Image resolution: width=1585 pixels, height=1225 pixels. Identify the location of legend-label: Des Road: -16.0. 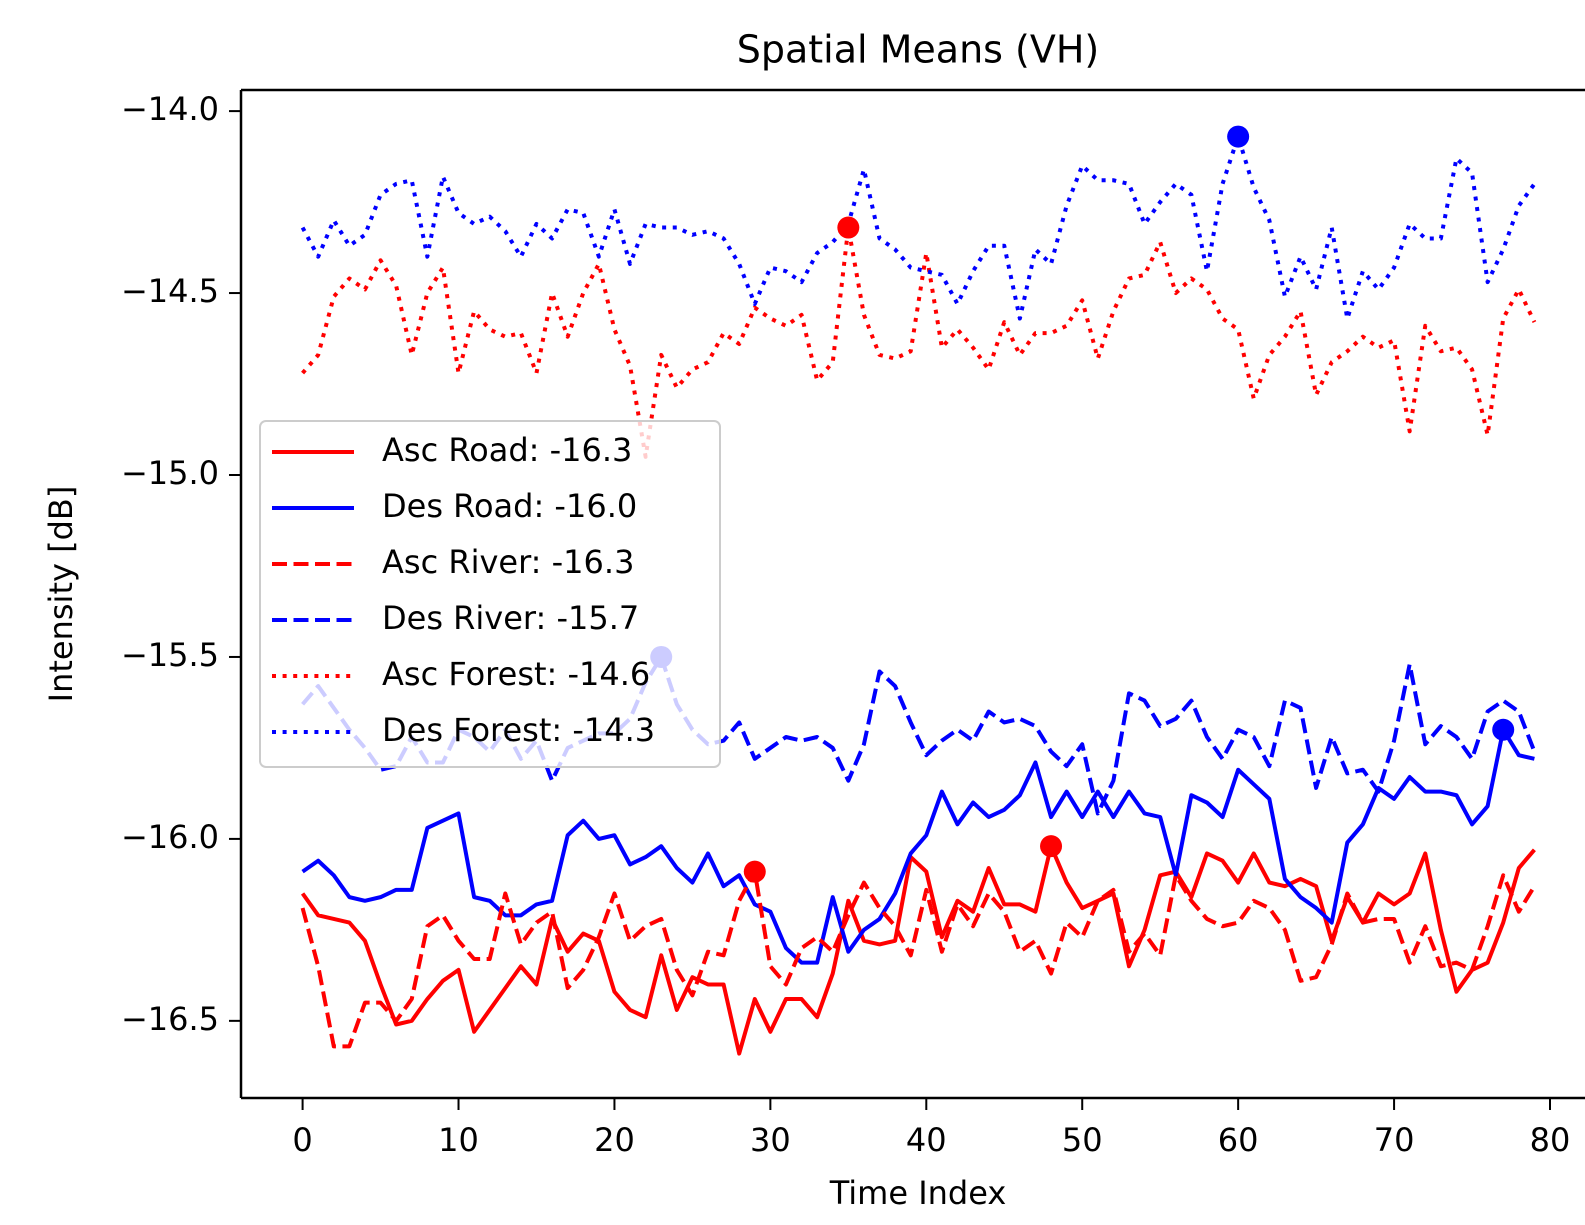
(509, 506).